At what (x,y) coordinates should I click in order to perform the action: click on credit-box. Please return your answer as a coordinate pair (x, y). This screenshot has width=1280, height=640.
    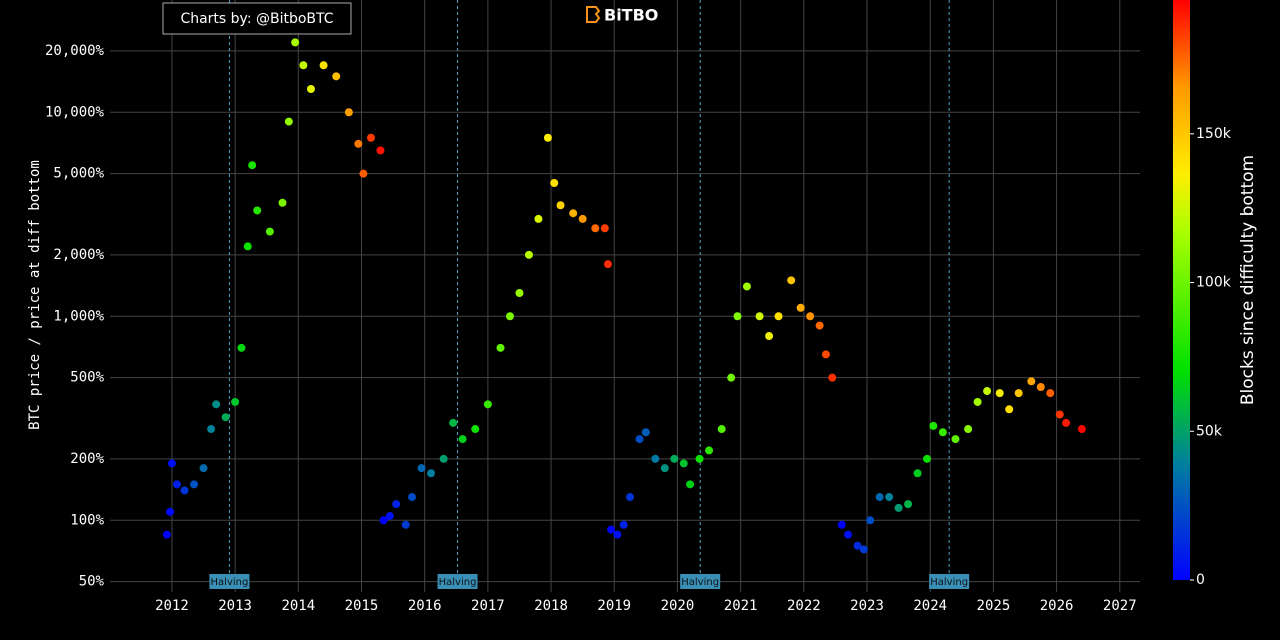
    Looking at the image, I should click on (257, 18).